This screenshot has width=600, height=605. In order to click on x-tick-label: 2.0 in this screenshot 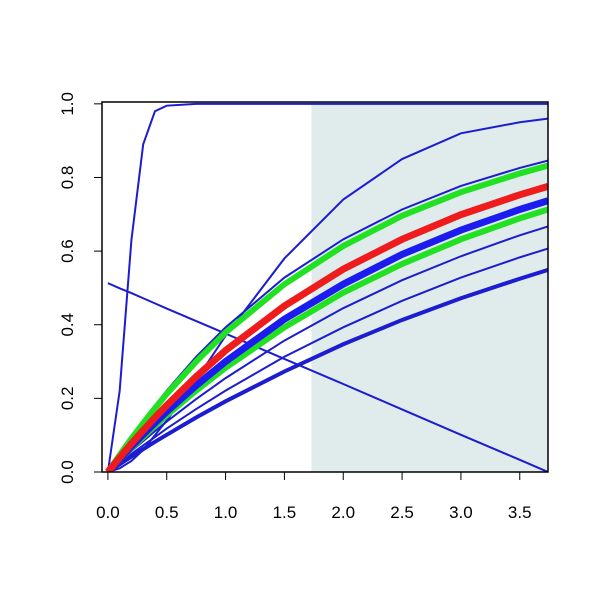, I will do `click(343, 512)`.